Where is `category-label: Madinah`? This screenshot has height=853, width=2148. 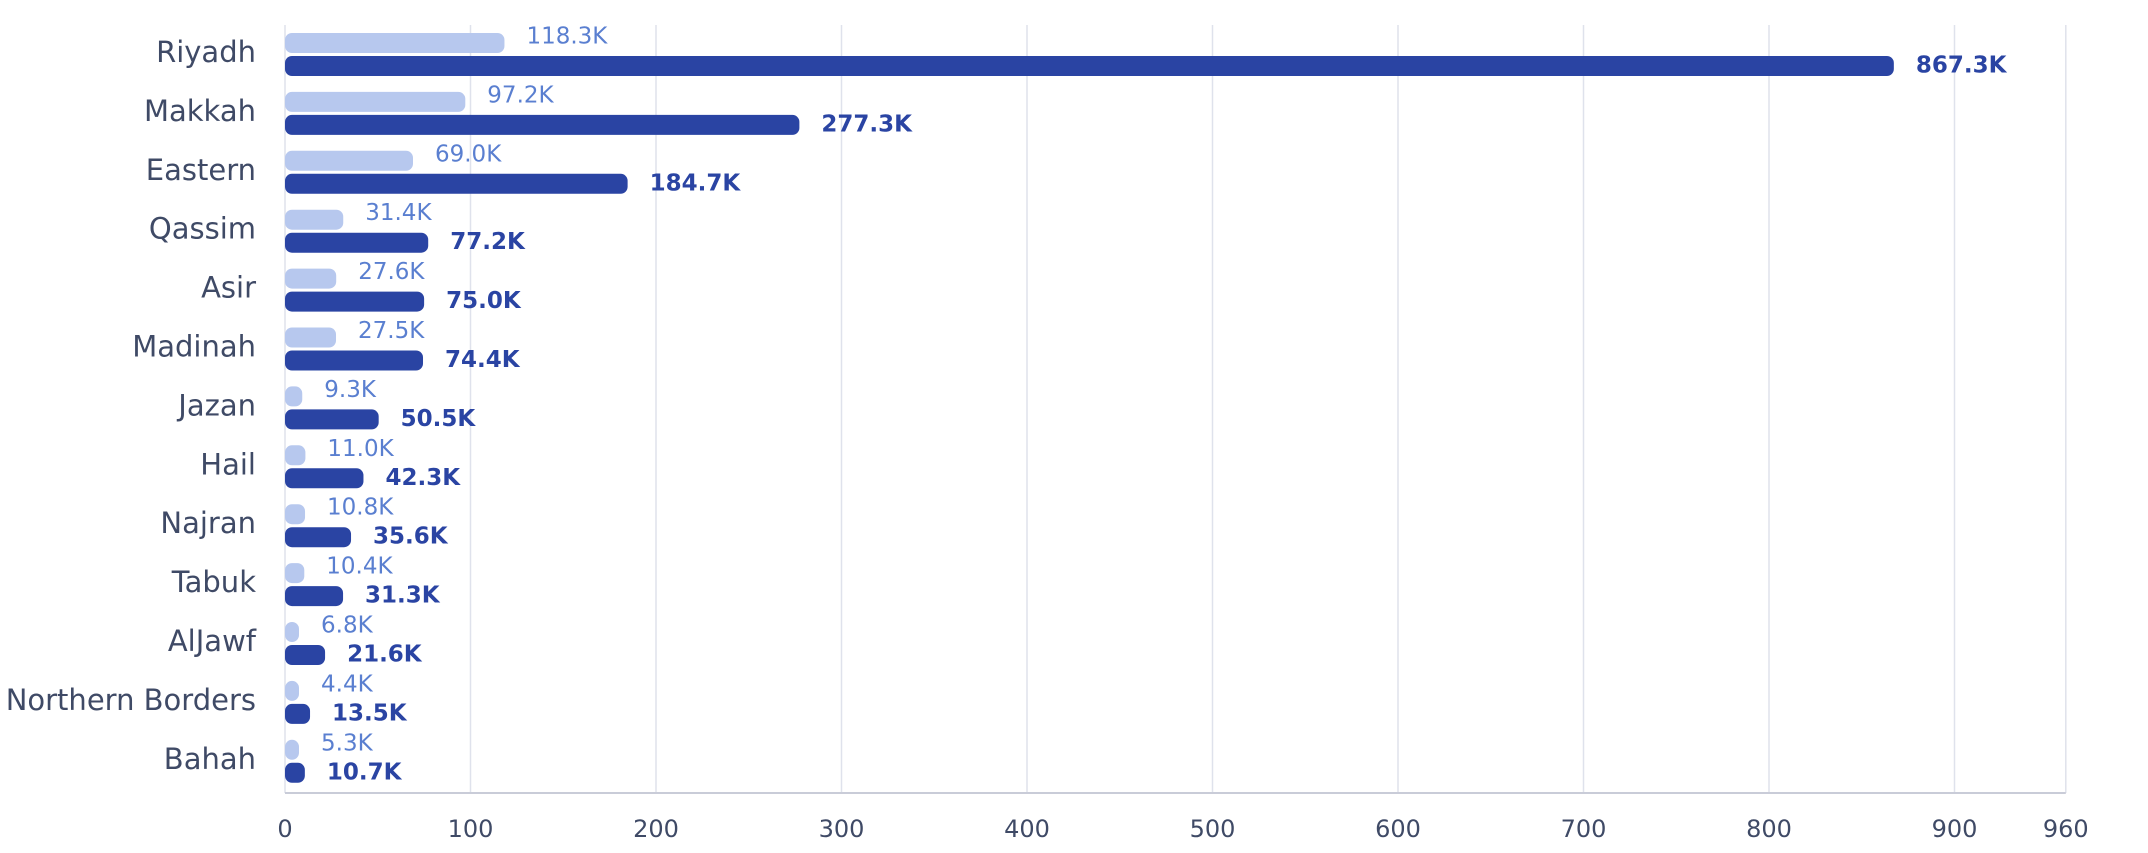 category-label: Madinah is located at coordinates (194, 347).